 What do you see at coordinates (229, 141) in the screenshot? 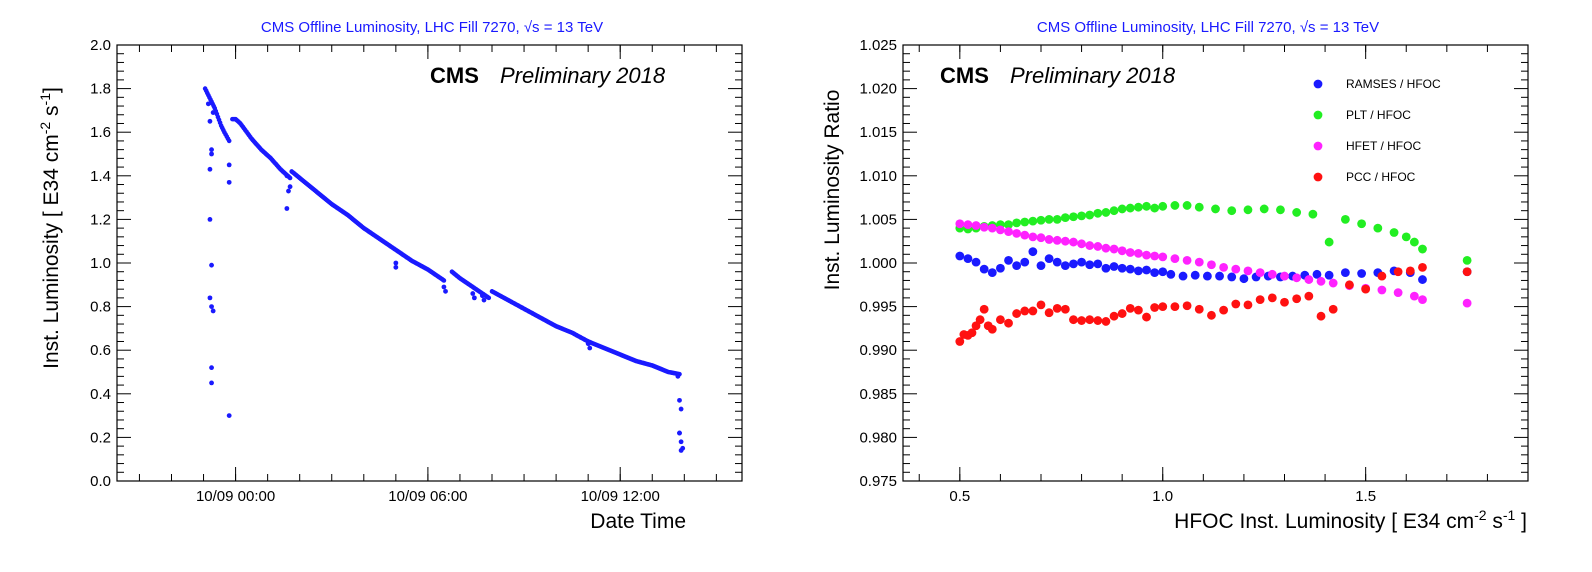
I see `data-point` at bounding box center [229, 141].